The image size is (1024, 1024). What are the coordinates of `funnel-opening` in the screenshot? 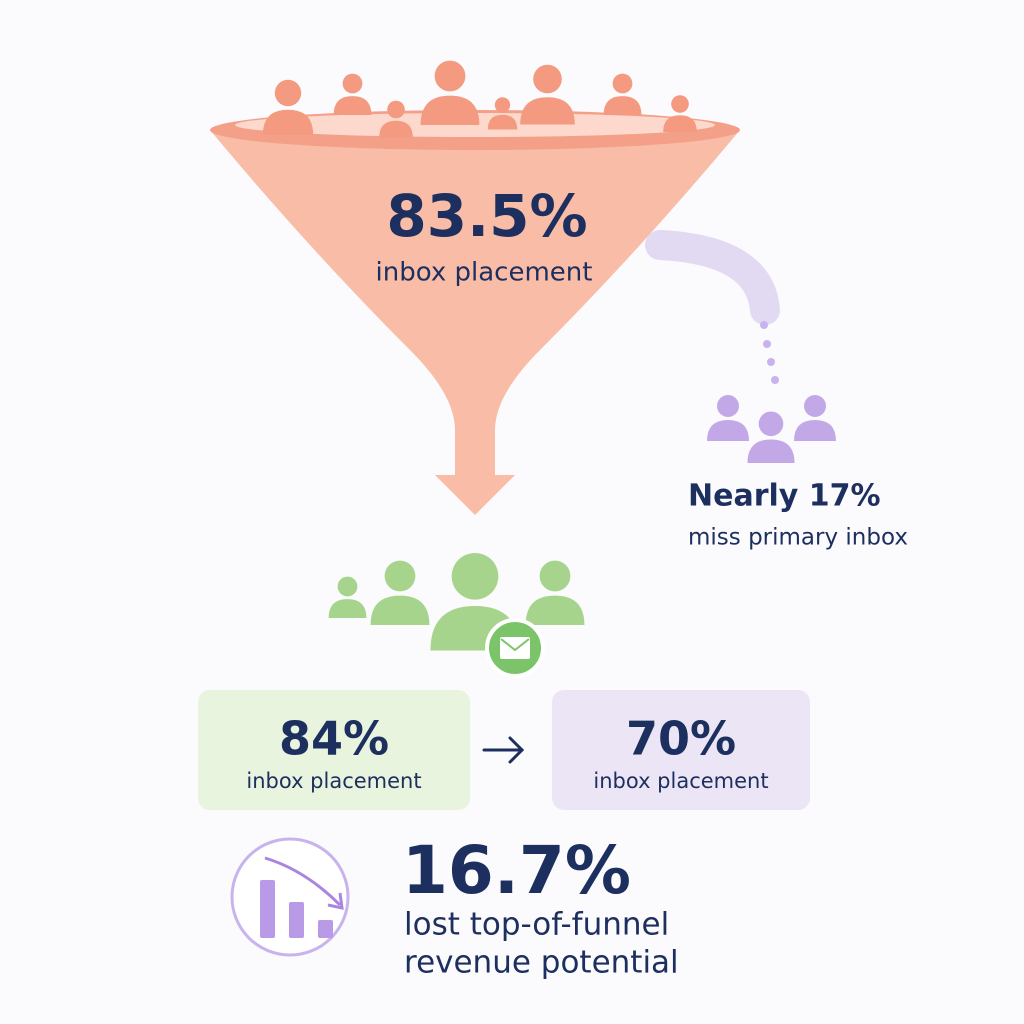 It's located at (475, 125).